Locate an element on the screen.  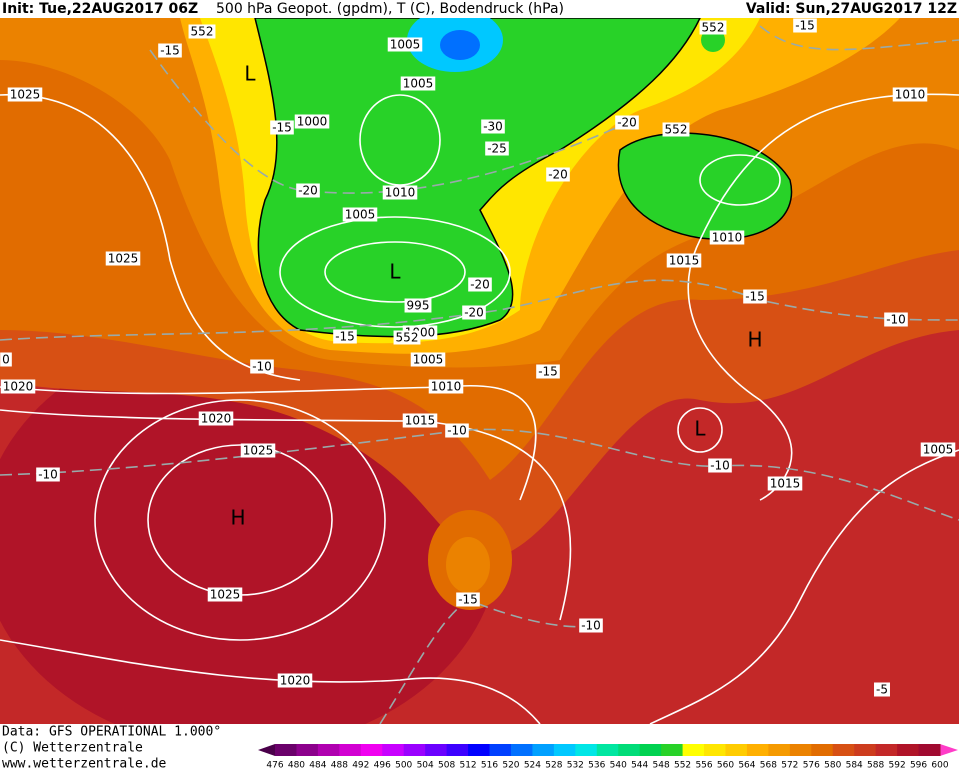
colorbar-tick: 532 is located at coordinates (575, 765).